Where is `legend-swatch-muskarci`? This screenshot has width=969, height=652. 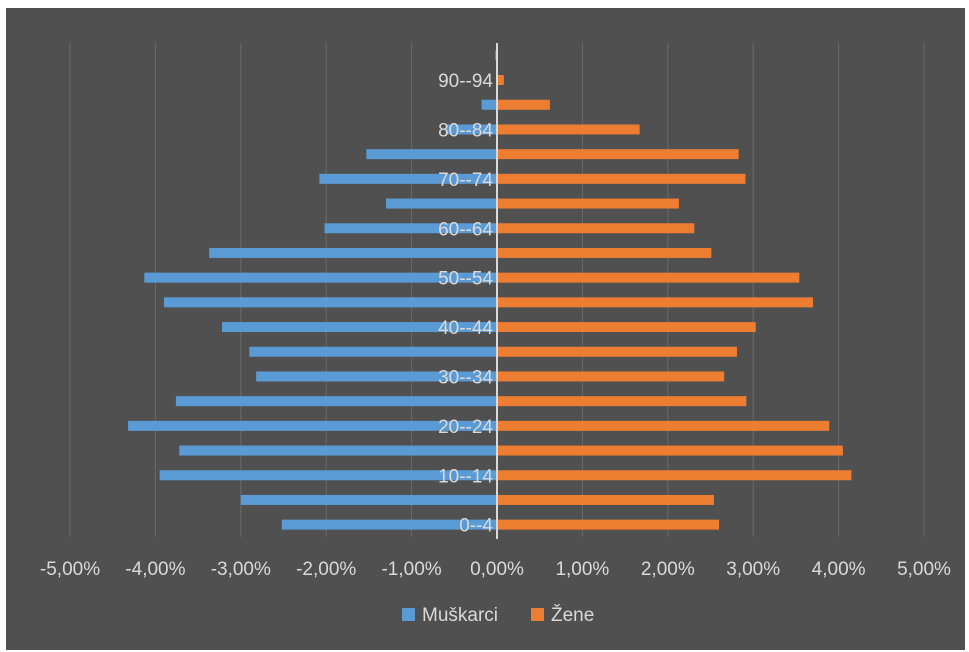
legend-swatch-muskarci is located at coordinates (408, 614).